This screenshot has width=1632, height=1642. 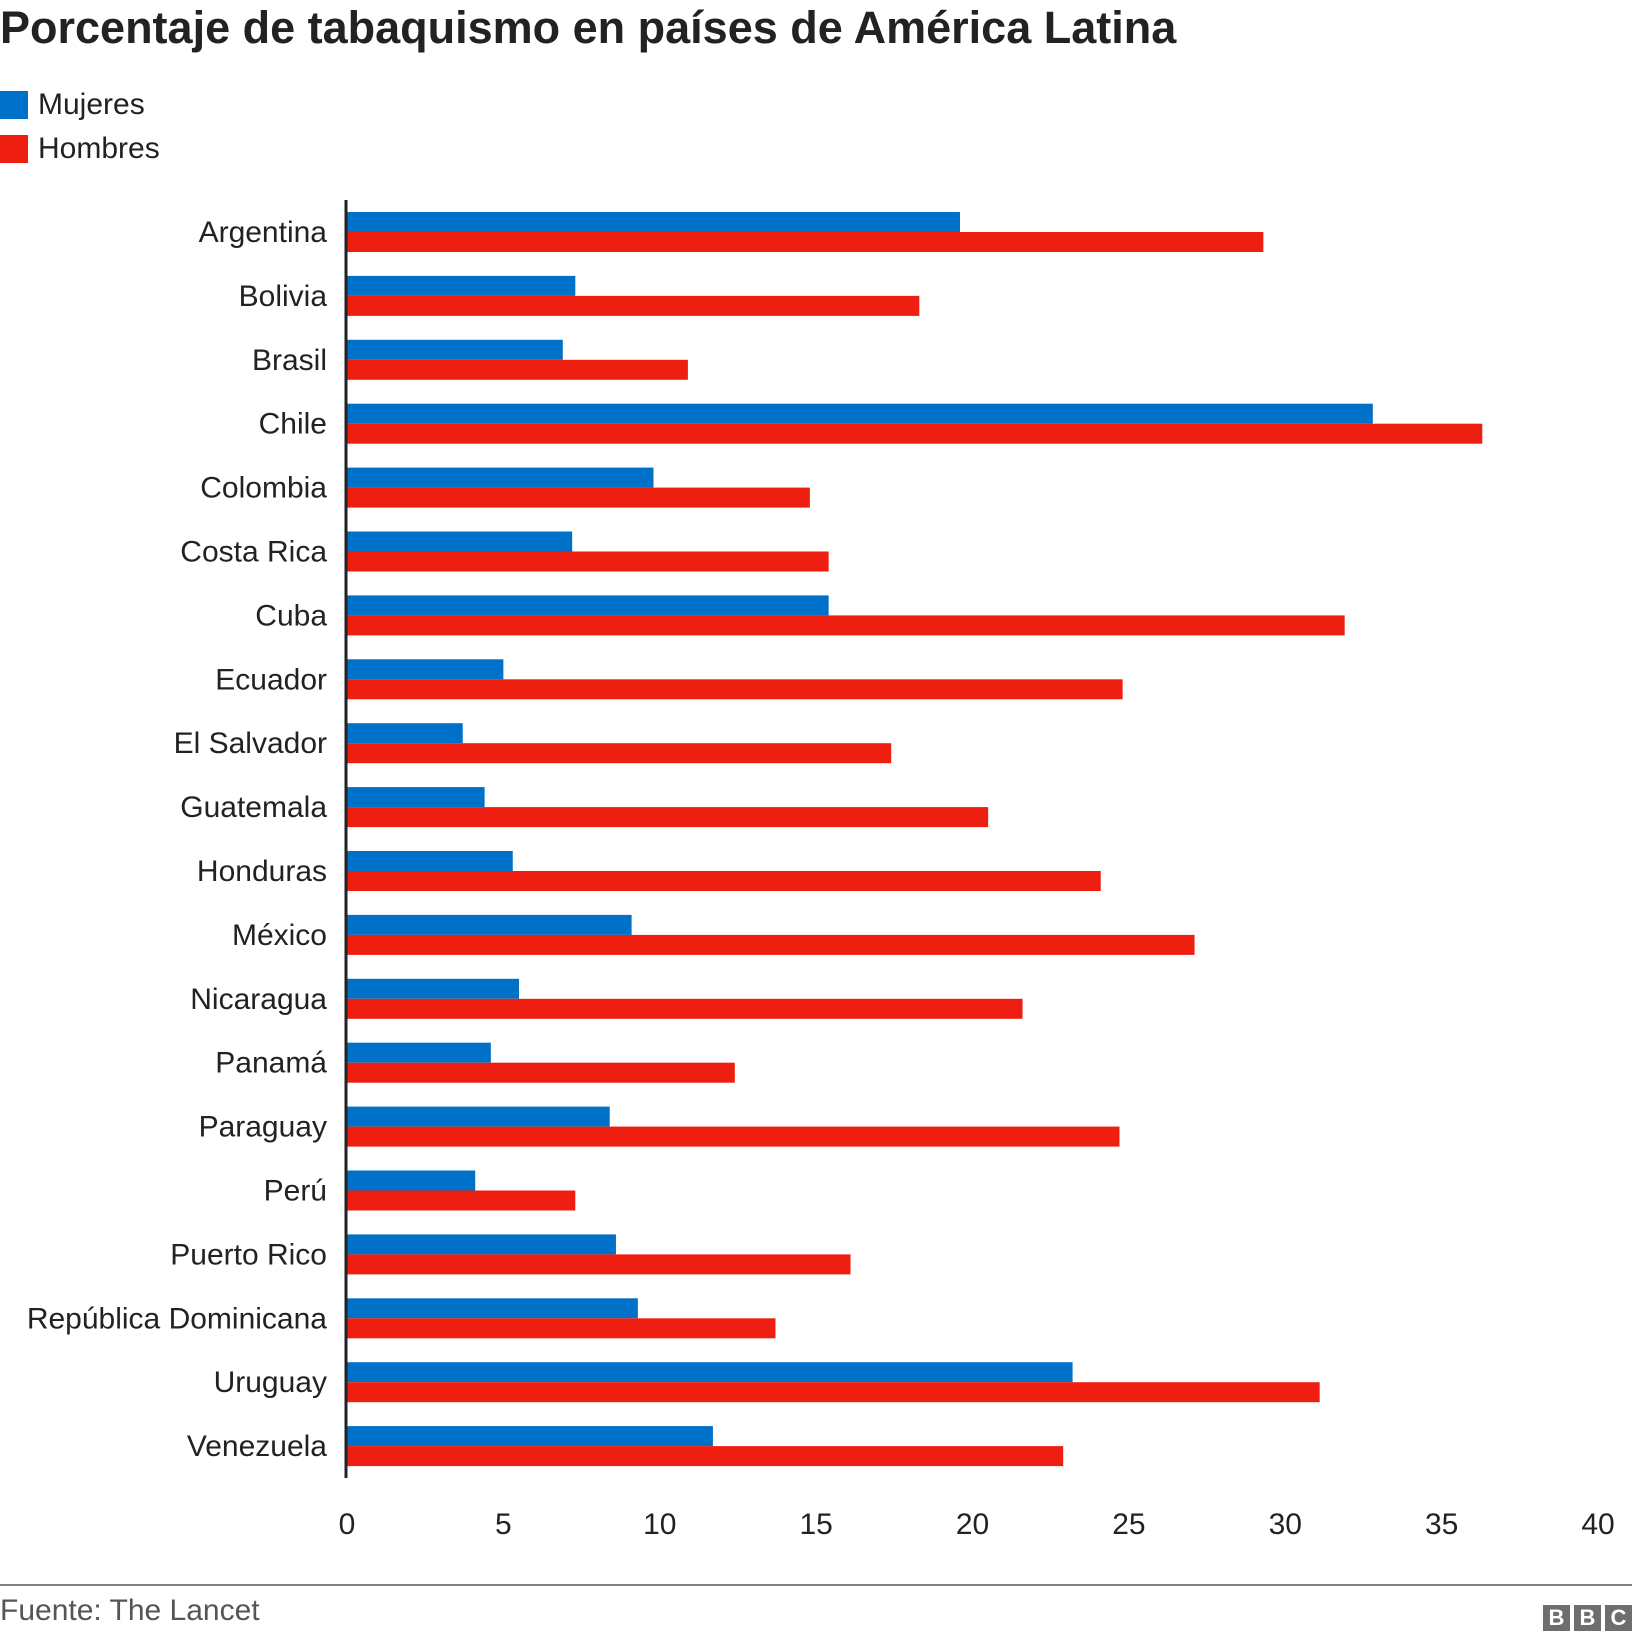 I want to click on legend-item-mujeres: Mujeres, so click(x=72, y=104).